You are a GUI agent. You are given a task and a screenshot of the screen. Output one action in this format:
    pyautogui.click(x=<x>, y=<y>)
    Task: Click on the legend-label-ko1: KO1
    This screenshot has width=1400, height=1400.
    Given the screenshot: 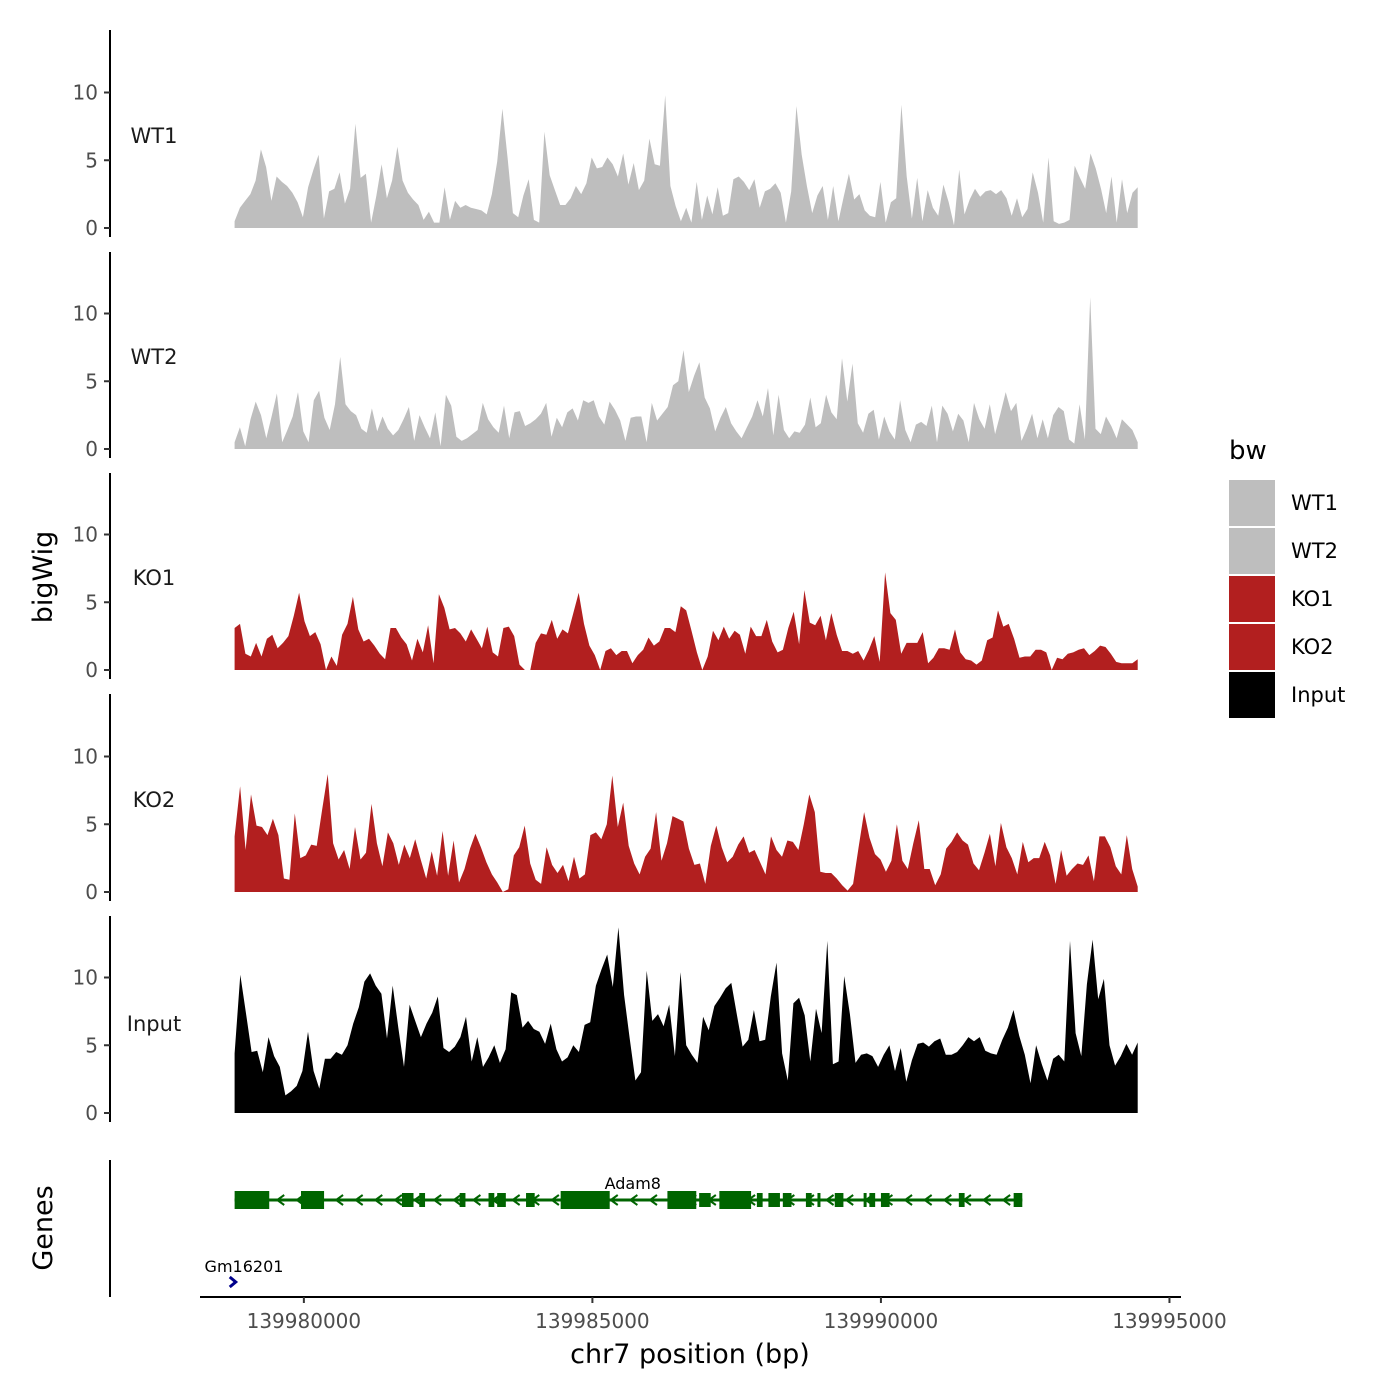 What is the action you would take?
    pyautogui.click(x=1312, y=599)
    